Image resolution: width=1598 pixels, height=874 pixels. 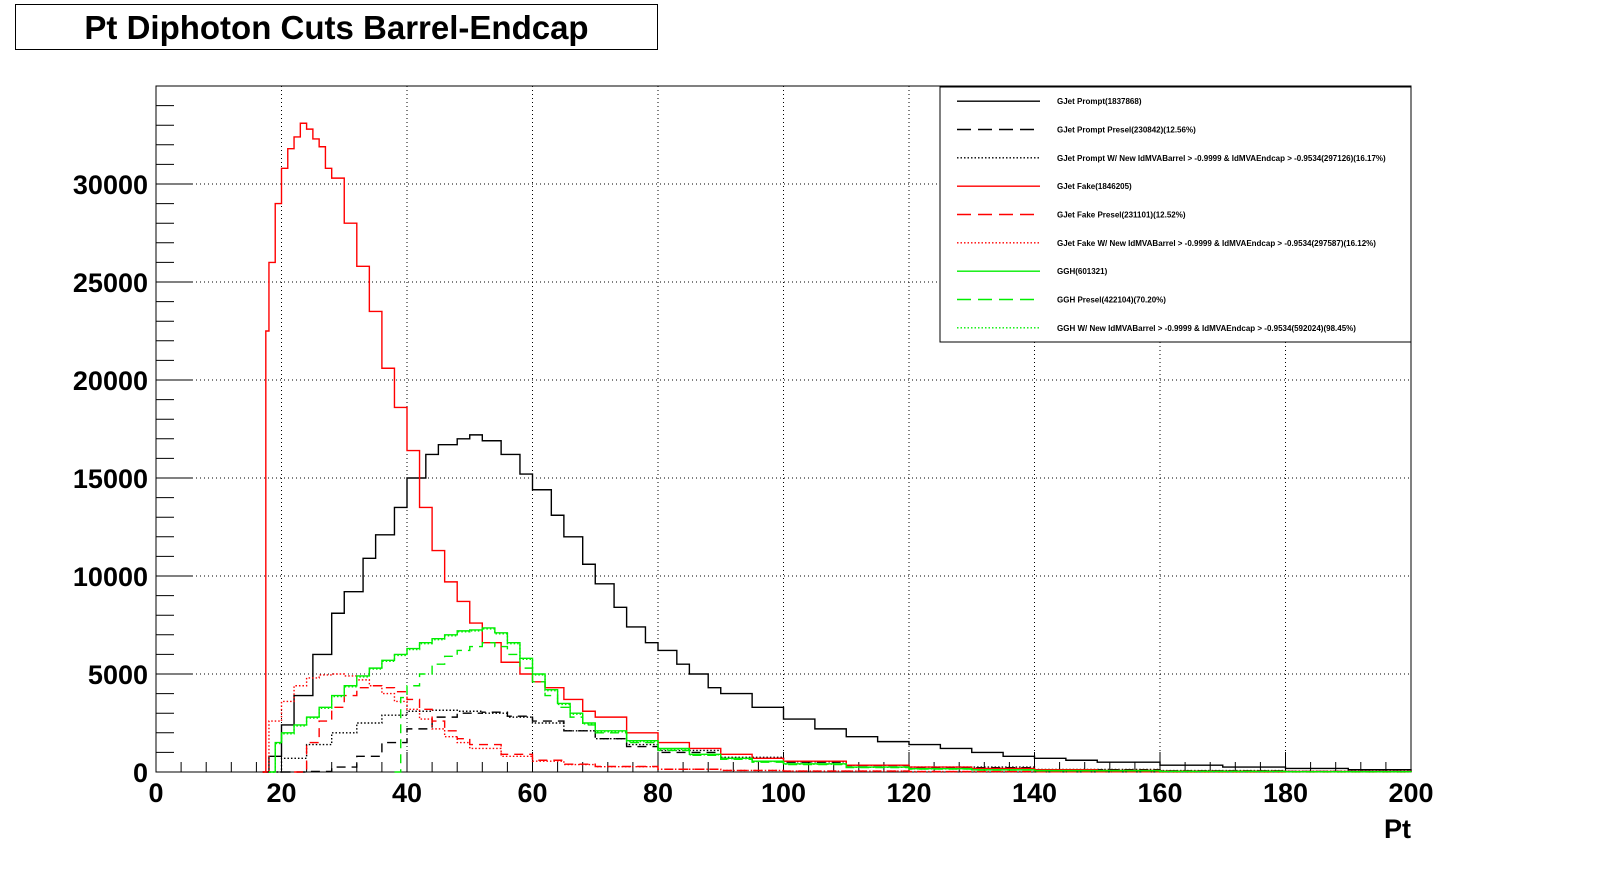 I want to click on y-tick-label: 15000, so click(x=110, y=479).